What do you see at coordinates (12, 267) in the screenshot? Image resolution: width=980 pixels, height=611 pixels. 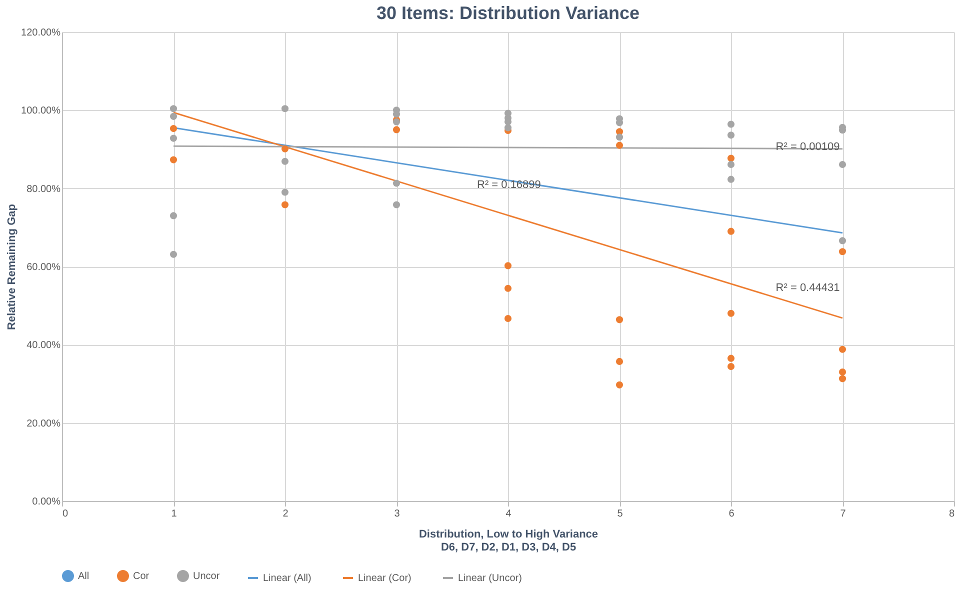 I see `y-axis-title: Relative Remaining Gap` at bounding box center [12, 267].